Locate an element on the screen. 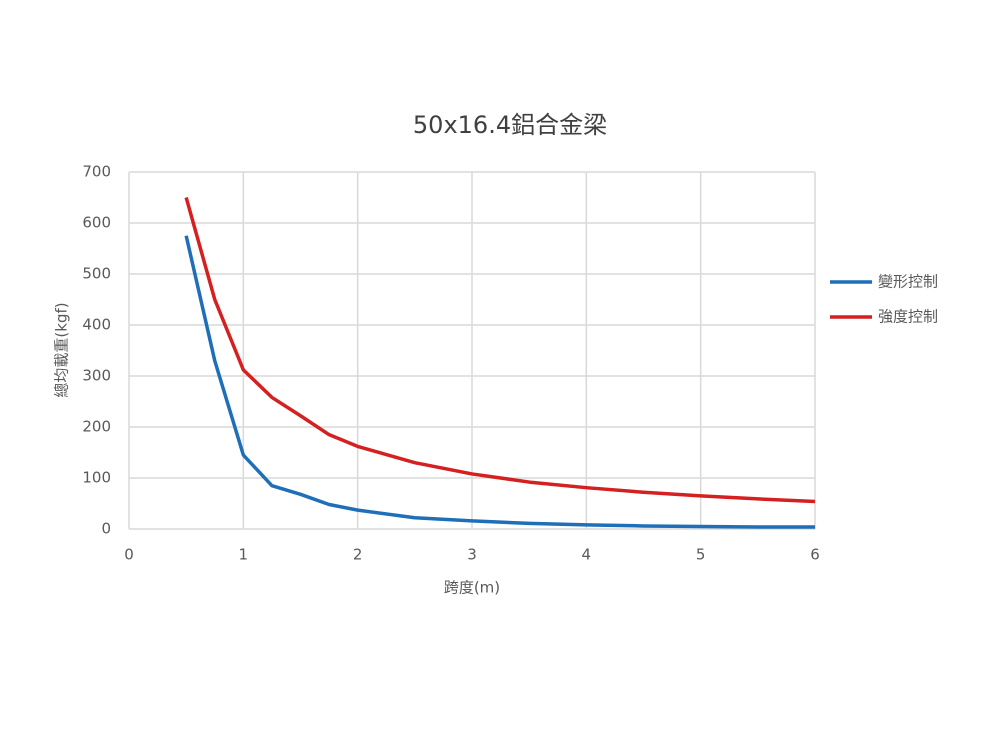 This screenshot has width=1000, height=750. chart-title: 50x16.4鋁合金梁 is located at coordinates (510, 125).